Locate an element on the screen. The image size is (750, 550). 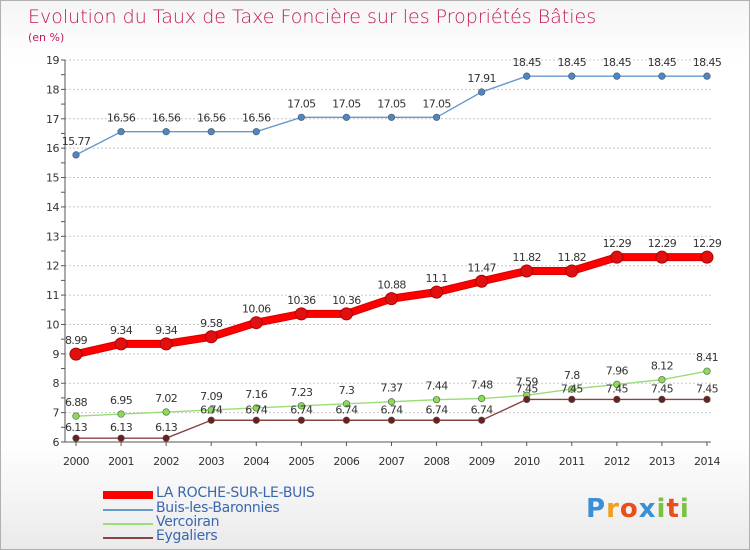
legend-label: Eygaliers is located at coordinates (187, 536).